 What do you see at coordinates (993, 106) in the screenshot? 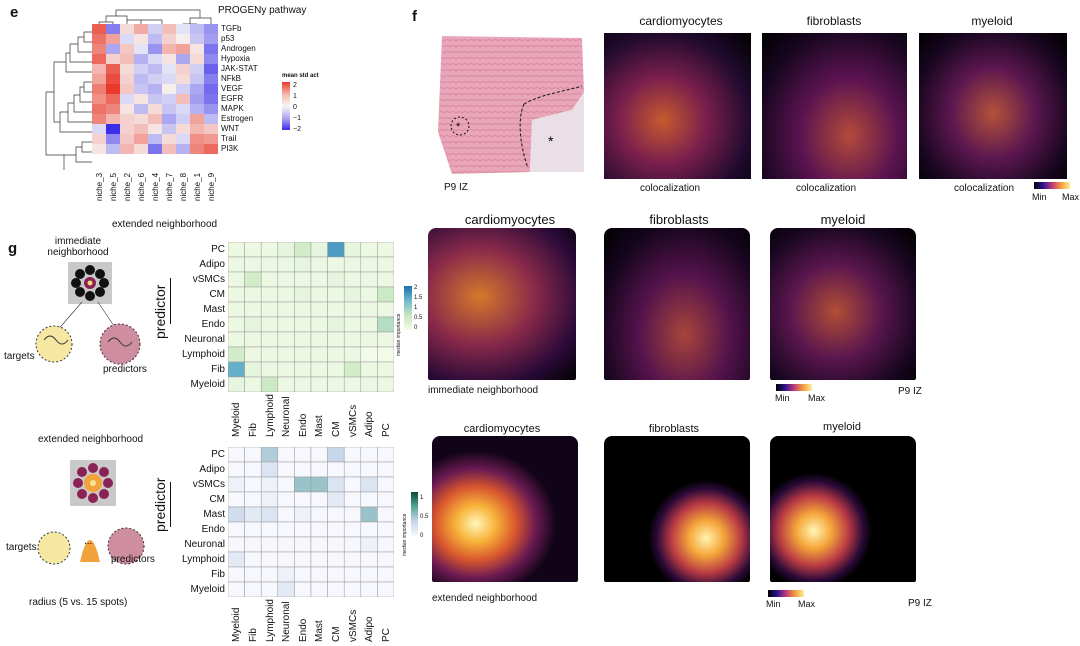
I see `coloc-map-myeloid` at bounding box center [993, 106].